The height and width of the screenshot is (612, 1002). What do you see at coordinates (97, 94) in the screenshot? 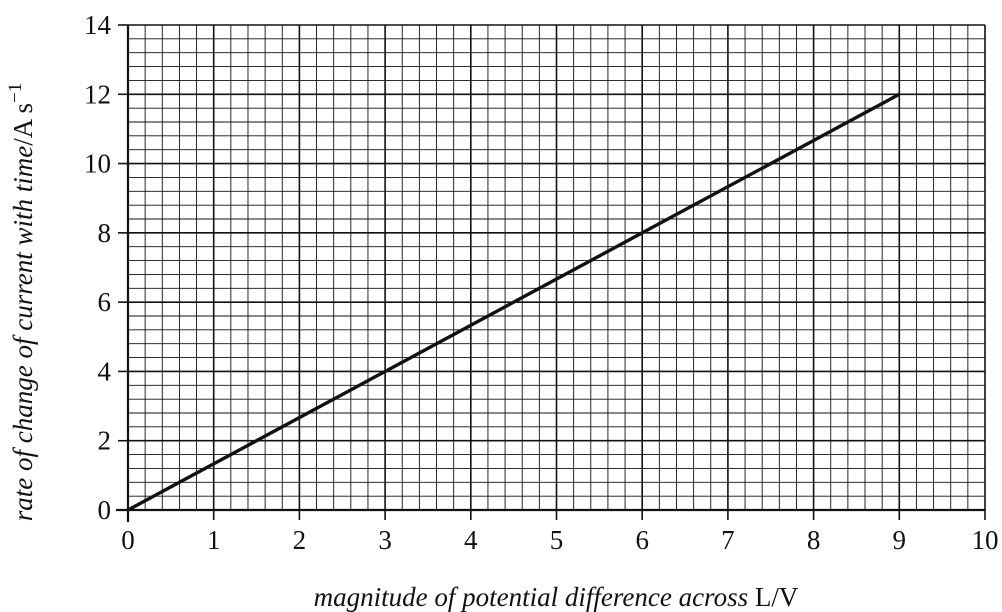
I see `y-tick-label: 12` at bounding box center [97, 94].